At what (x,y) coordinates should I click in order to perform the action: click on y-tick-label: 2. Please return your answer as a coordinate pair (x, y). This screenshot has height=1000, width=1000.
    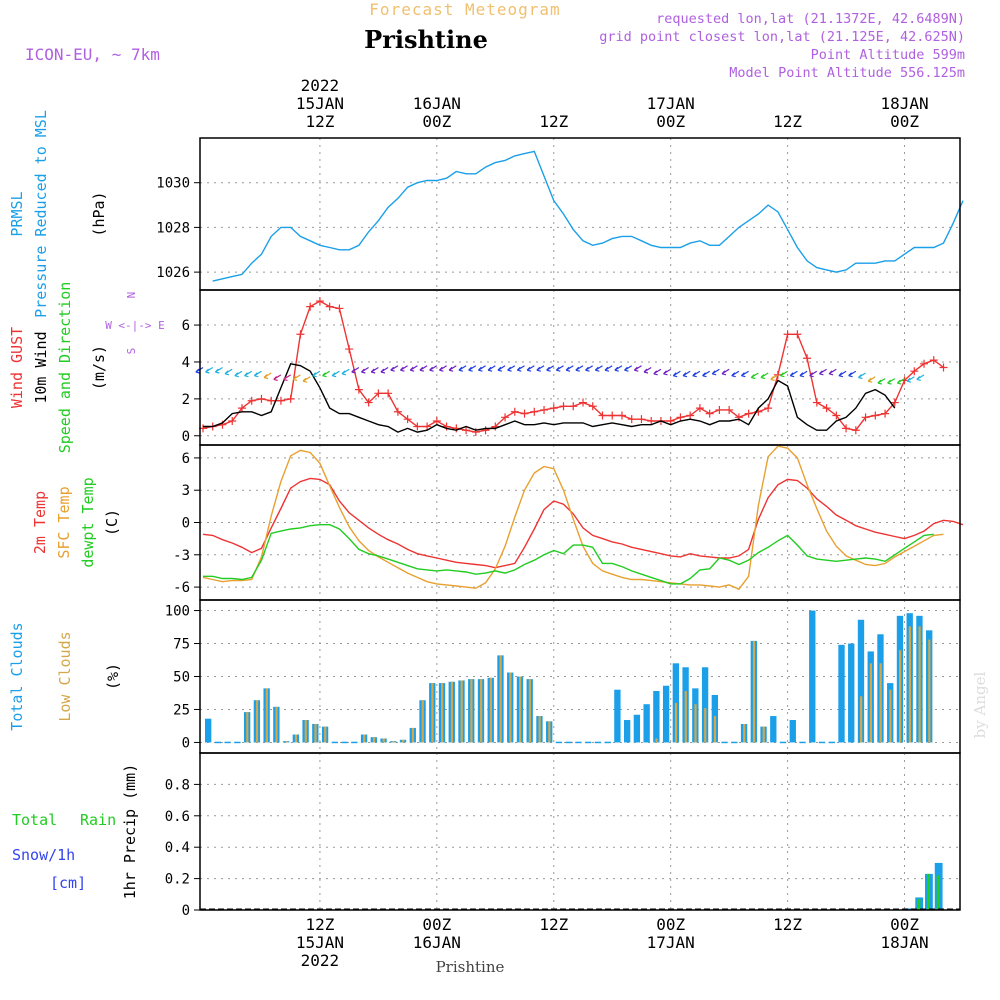
    Looking at the image, I should click on (186, 400).